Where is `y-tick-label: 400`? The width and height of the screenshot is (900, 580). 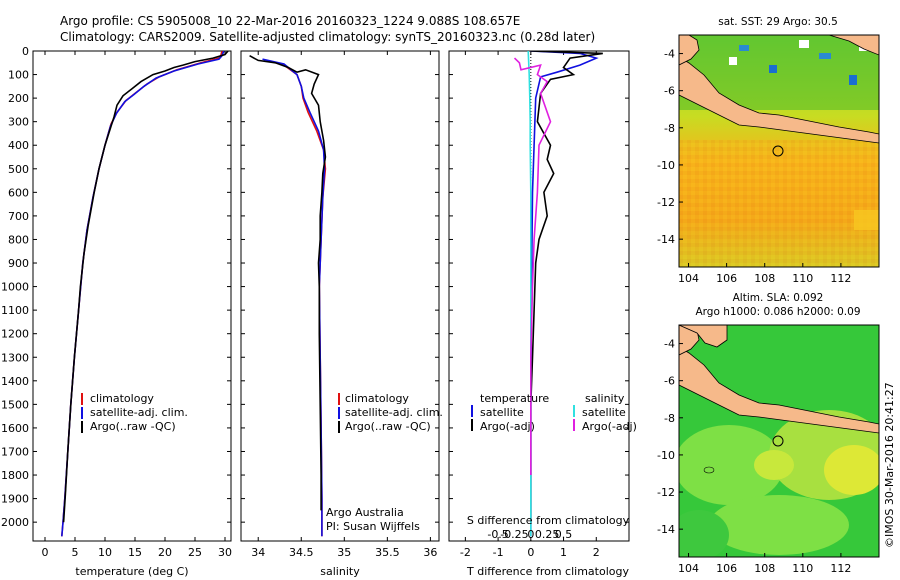 y-tick-label: 400 is located at coordinates (18, 145).